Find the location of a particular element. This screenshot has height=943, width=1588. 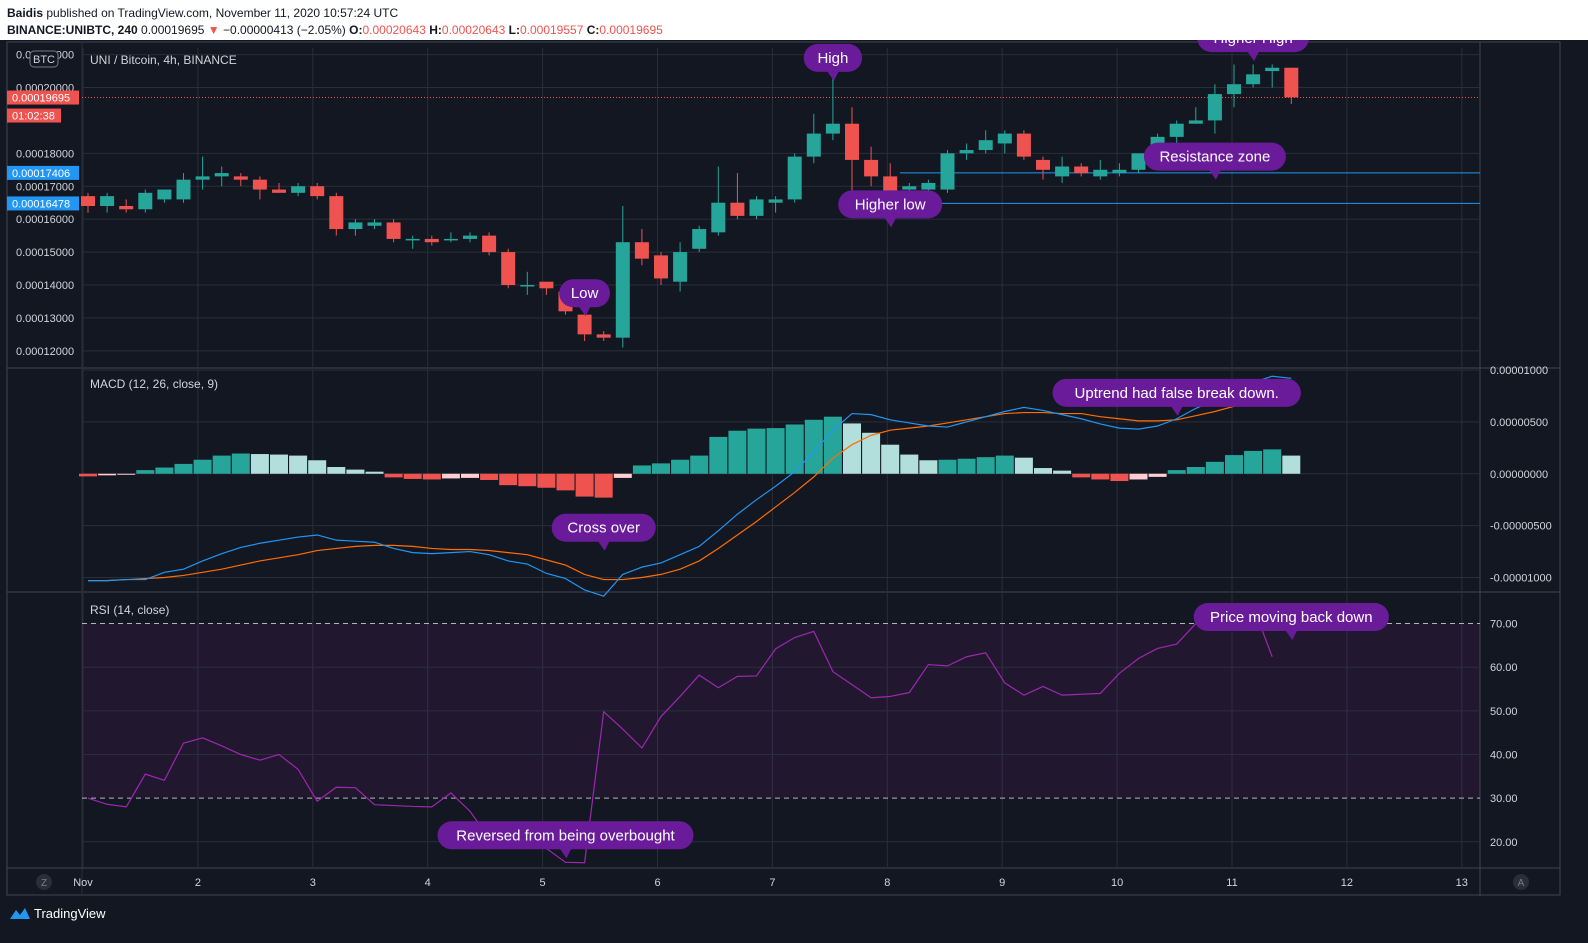

annotation: High is located at coordinates (833, 62).